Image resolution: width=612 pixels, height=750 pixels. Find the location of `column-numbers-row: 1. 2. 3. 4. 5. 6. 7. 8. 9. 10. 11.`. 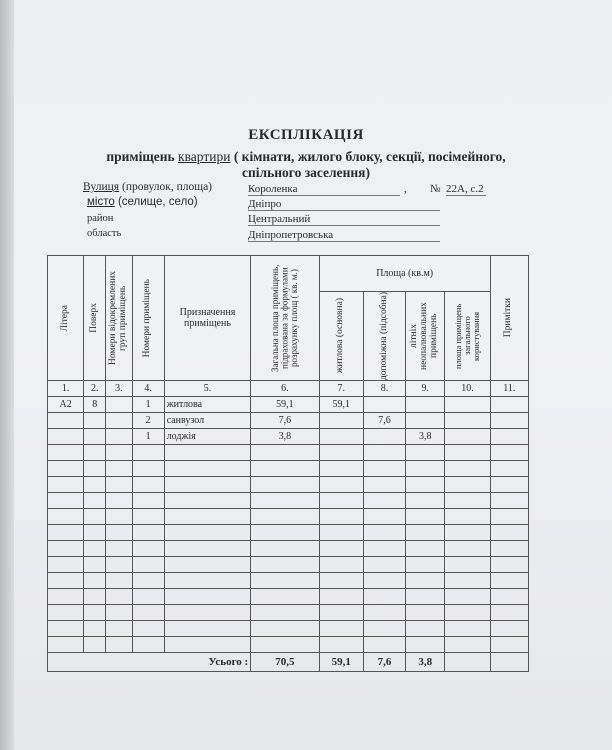

column-numbers-row: 1. 2. 3. 4. 5. 6. 7. 8. 9. 10. 11. is located at coordinates (288, 389).